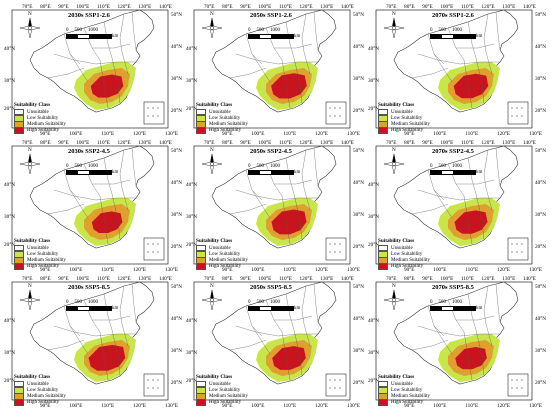  I want to click on longitude-tick: 70°E, so click(27, 279).